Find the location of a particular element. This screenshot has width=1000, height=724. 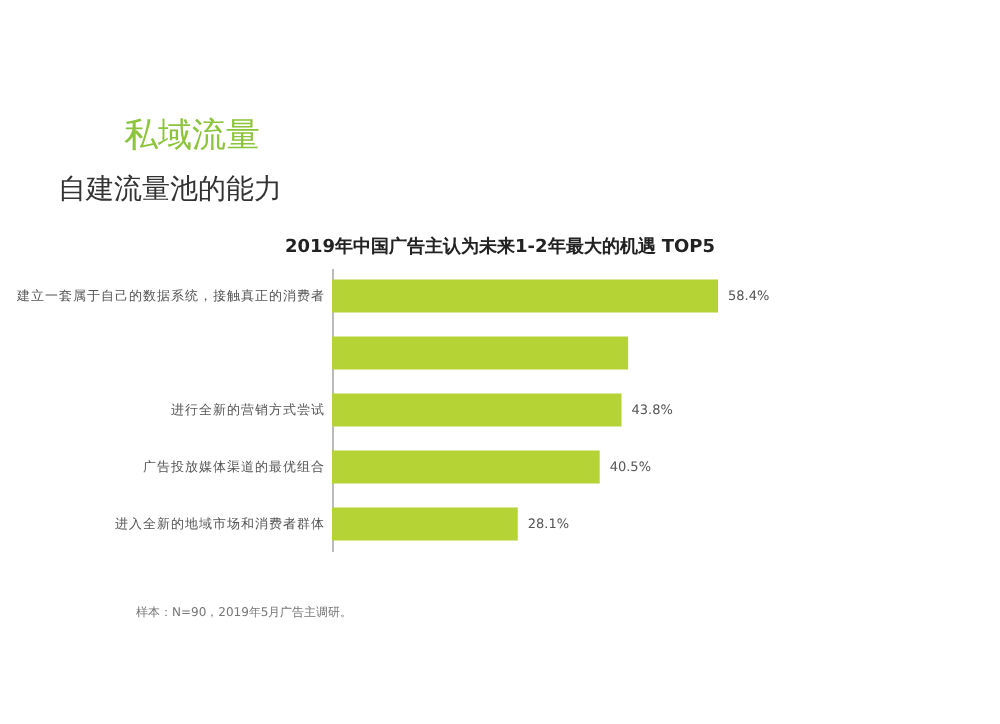

text: 自建流量池的能力 is located at coordinates (170, 190).